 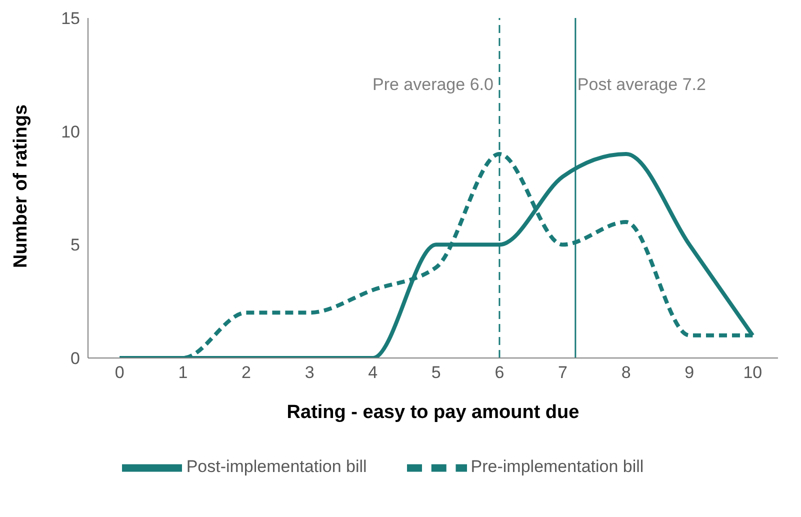 What do you see at coordinates (75, 245) in the screenshot?
I see `y-tick-label: 5` at bounding box center [75, 245].